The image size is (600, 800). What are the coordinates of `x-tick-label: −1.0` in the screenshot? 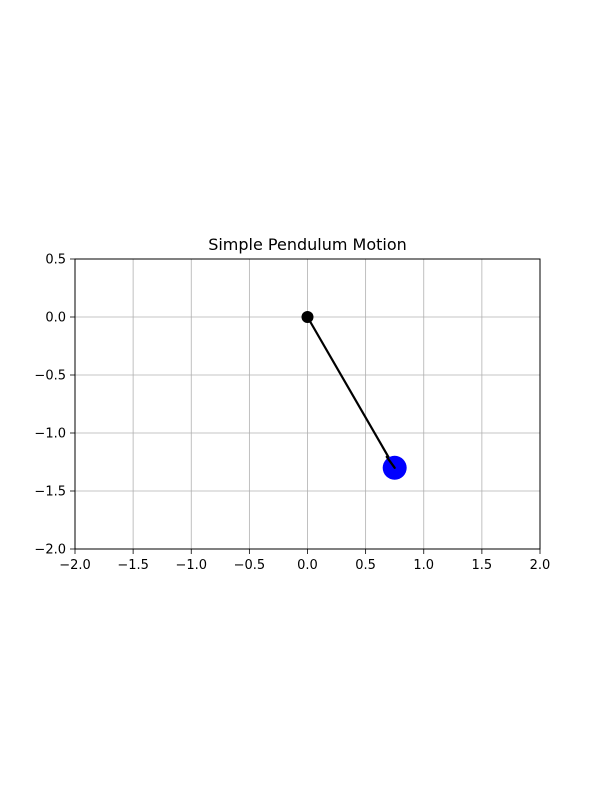 It's located at (191, 565).